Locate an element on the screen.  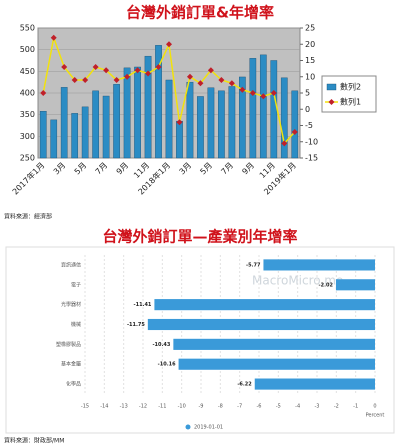
y-tick-label: 250 is located at coordinates (27, 158).